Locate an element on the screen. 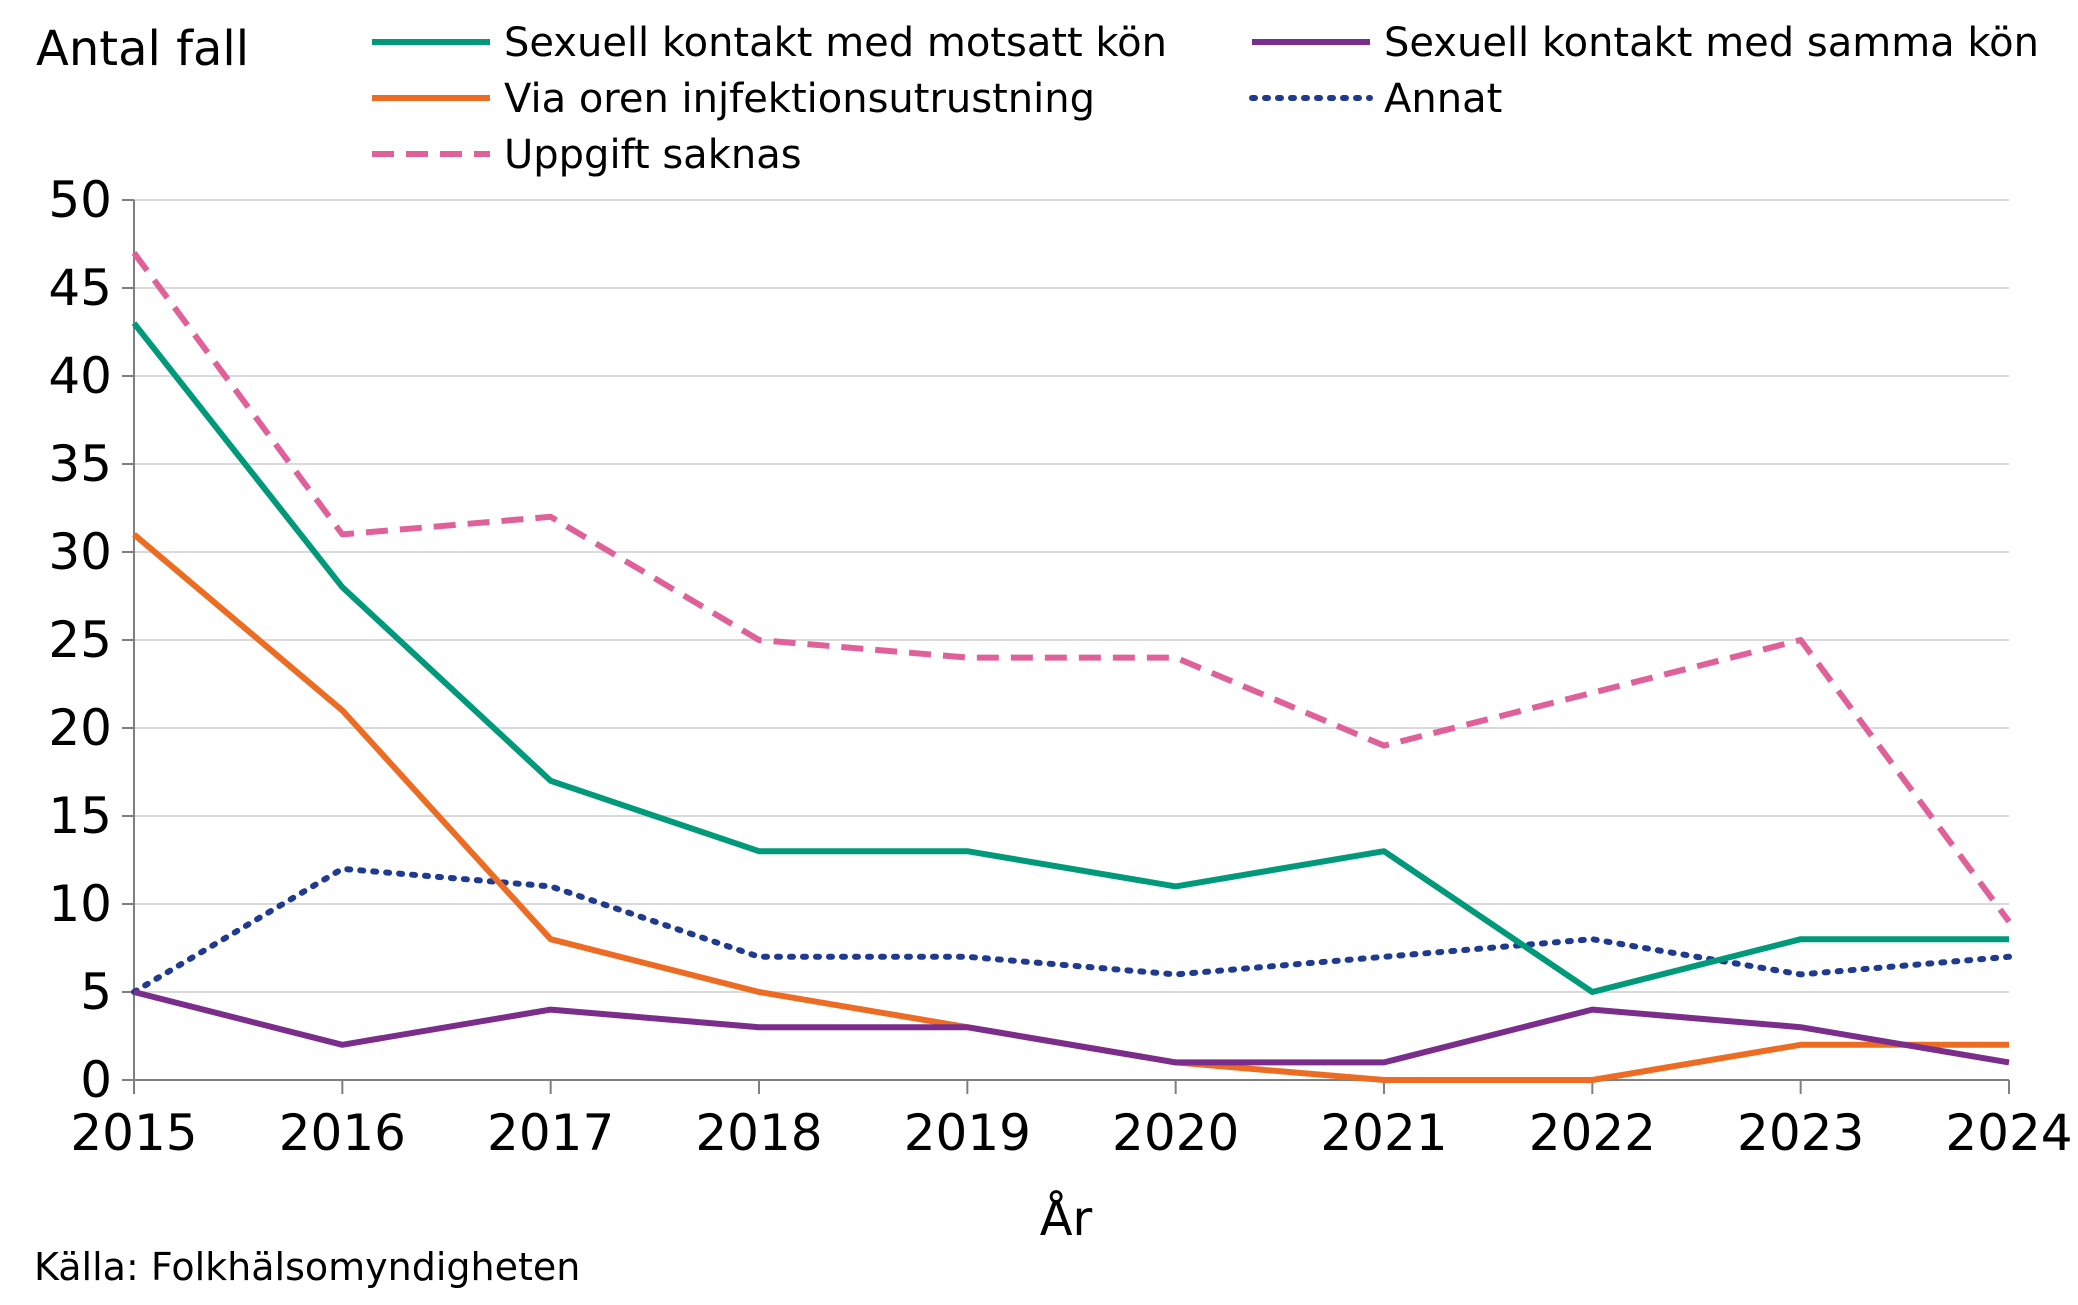  legend-item: Uppgift saknas is located at coordinates (587, 155).